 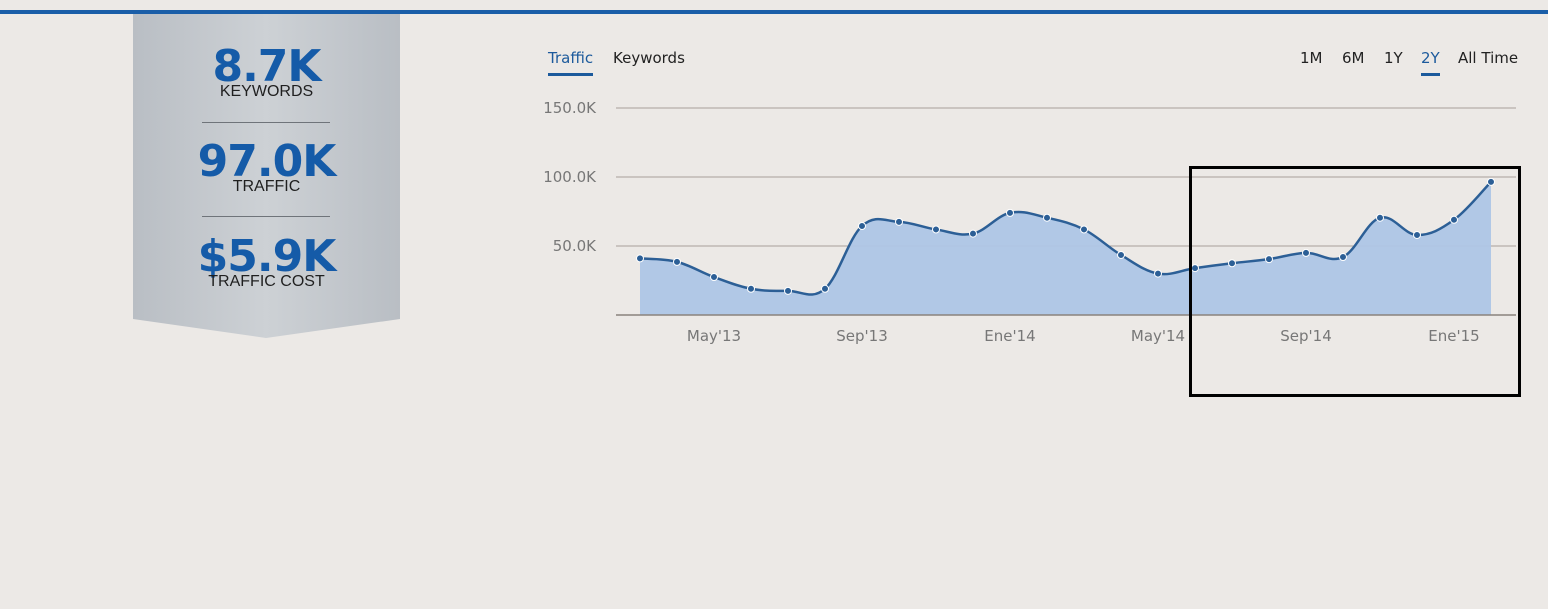 What do you see at coordinates (1453, 336) in the screenshot?
I see `x-tick-label: Ene'15` at bounding box center [1453, 336].